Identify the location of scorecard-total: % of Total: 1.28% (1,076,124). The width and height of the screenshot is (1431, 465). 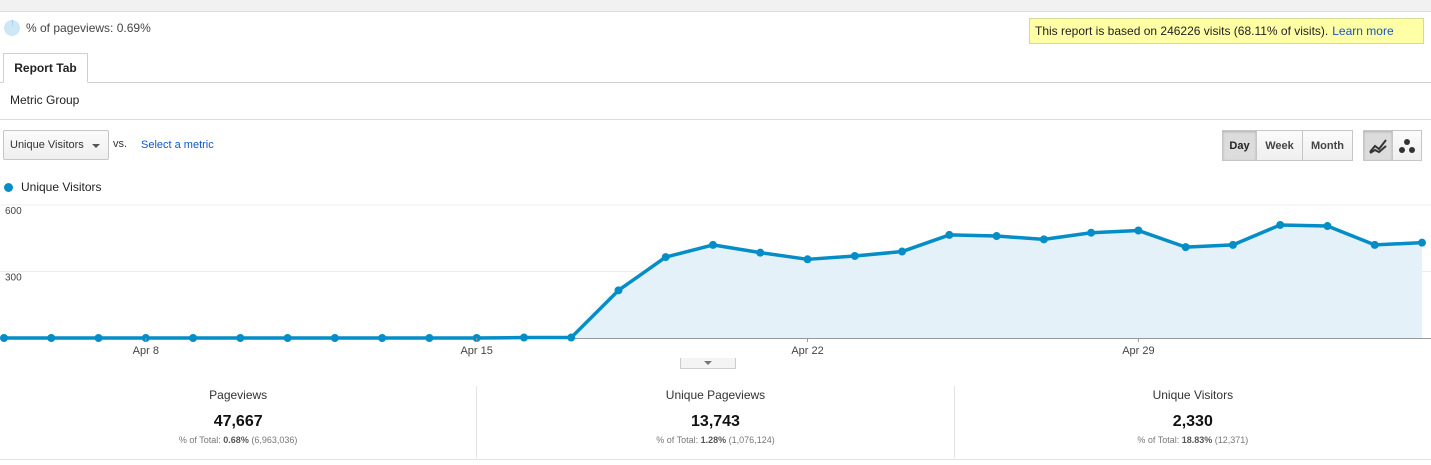
(715, 440).